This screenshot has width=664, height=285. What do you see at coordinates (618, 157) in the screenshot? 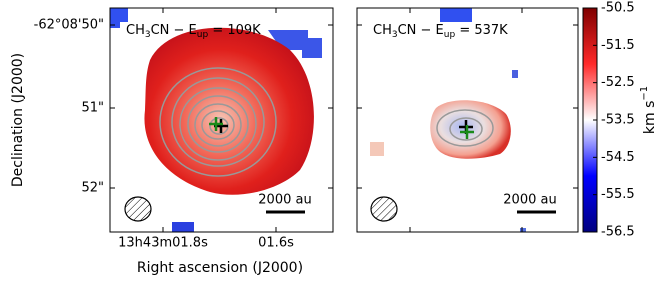
I see `colorbar-tick-label: -54.5` at bounding box center [618, 157].